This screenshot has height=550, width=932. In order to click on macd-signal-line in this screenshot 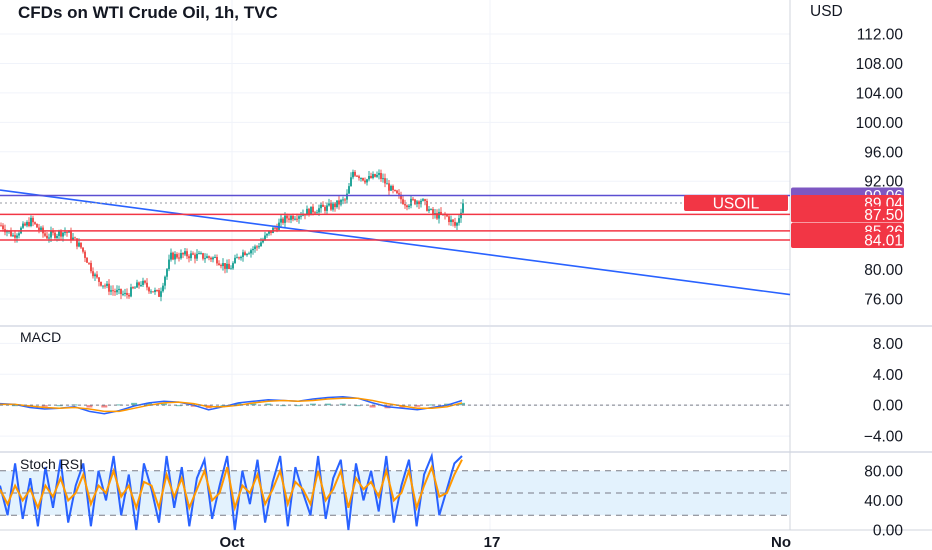, I will do `click(231, 405)`.